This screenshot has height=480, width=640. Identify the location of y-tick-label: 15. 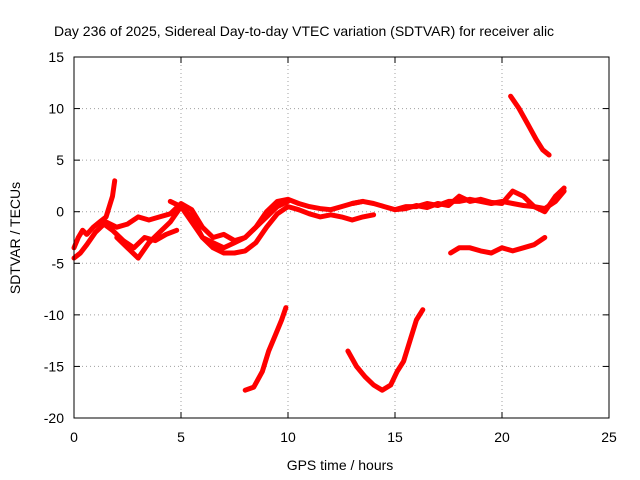
(56, 57).